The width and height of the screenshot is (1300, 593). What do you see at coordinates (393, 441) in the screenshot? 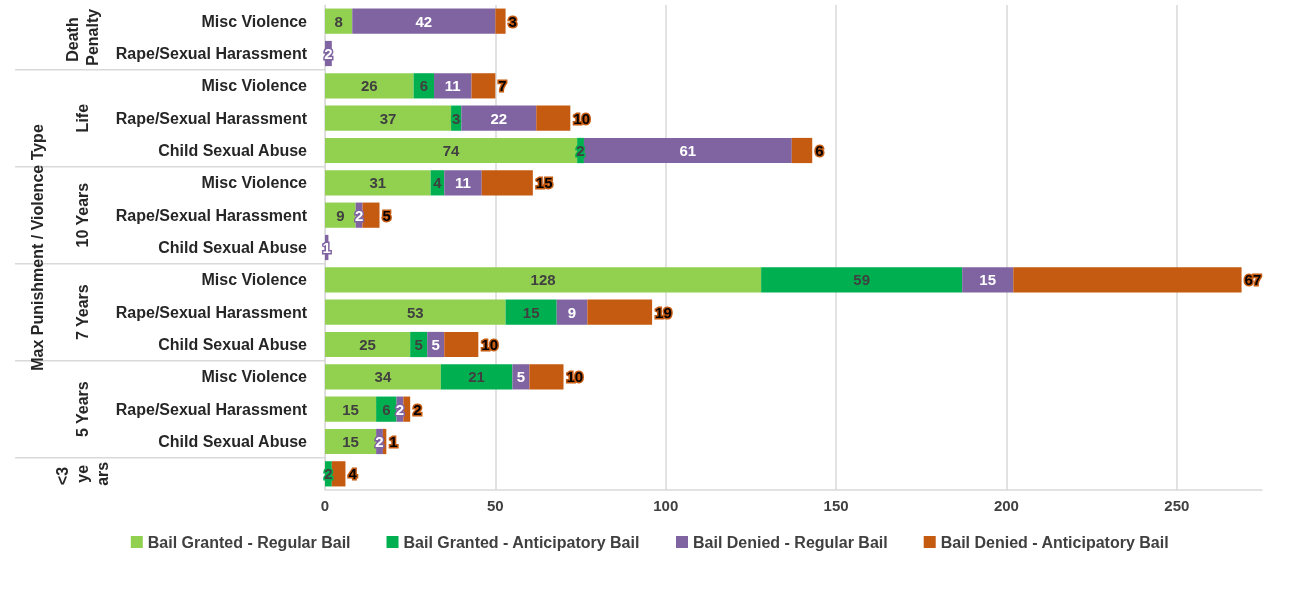
I see `data-label: 1` at bounding box center [393, 441].